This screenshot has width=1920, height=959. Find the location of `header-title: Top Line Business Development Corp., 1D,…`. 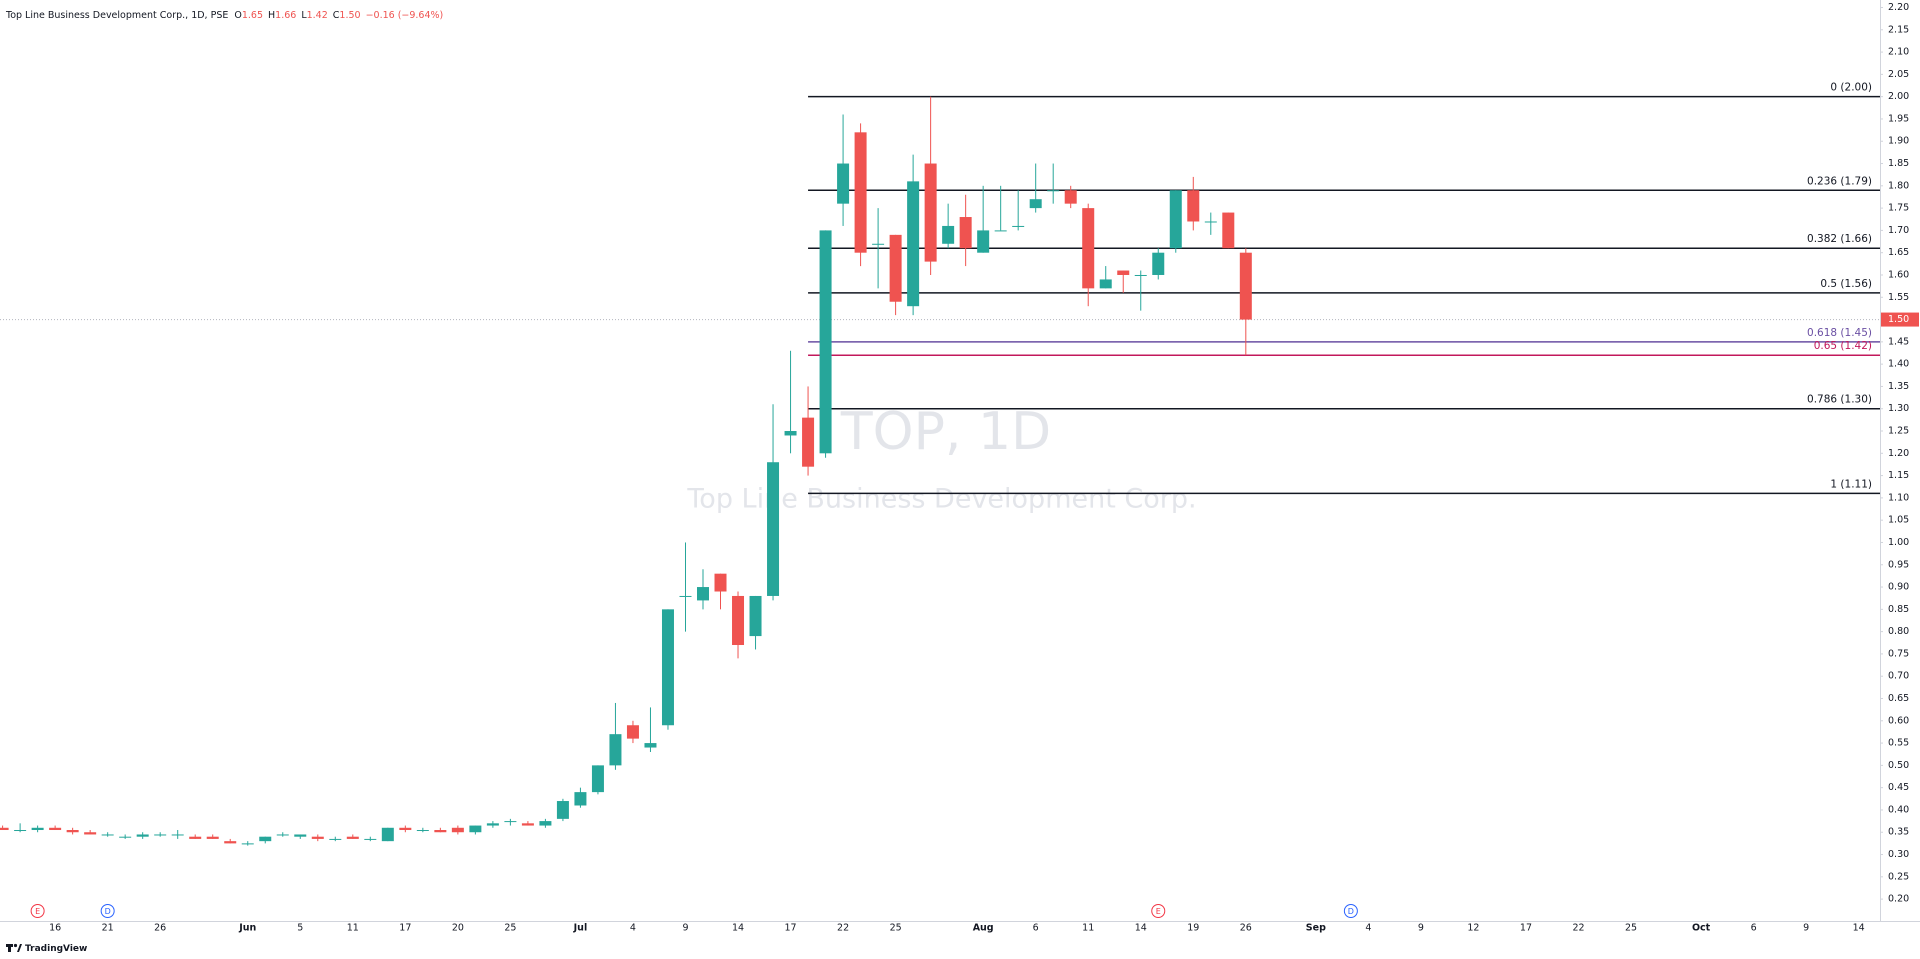

header-title: Top Line Business Development Corp., 1D,… is located at coordinates (116, 15).